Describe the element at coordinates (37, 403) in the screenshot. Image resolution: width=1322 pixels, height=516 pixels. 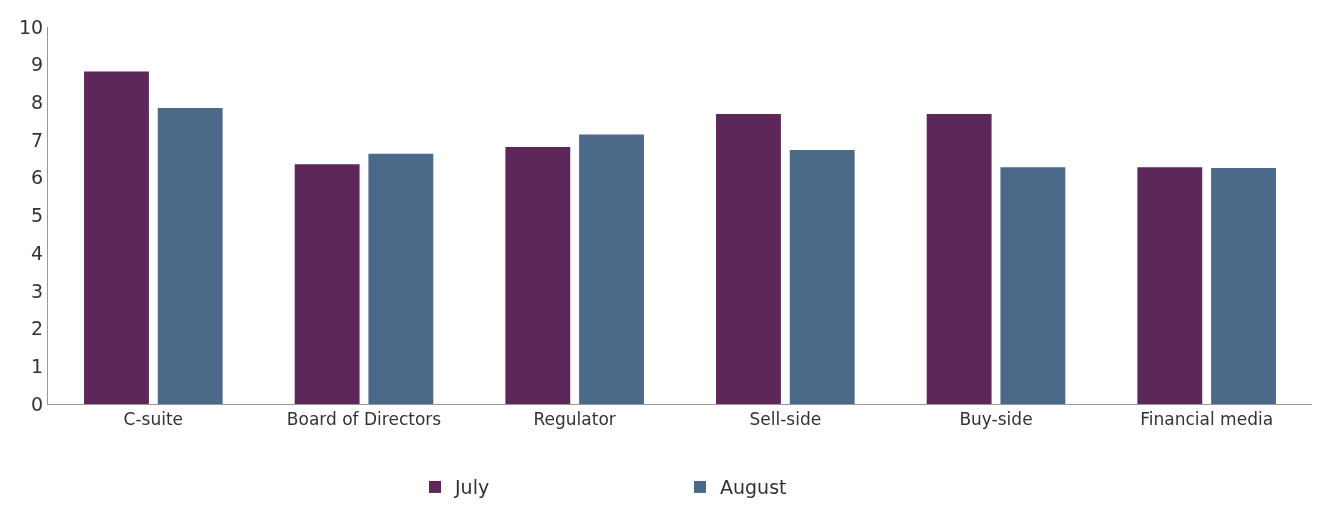
I see `y-tick-label: 0` at that location.